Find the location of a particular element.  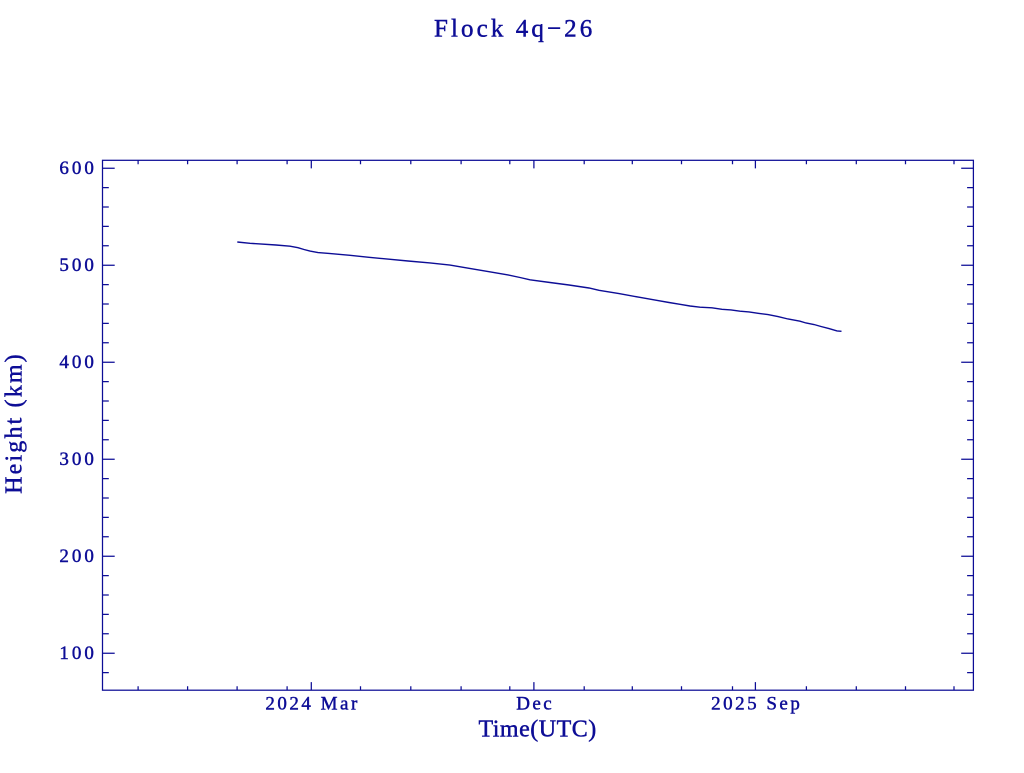

svg-text: 2025 Sep is located at coordinates (756, 704).